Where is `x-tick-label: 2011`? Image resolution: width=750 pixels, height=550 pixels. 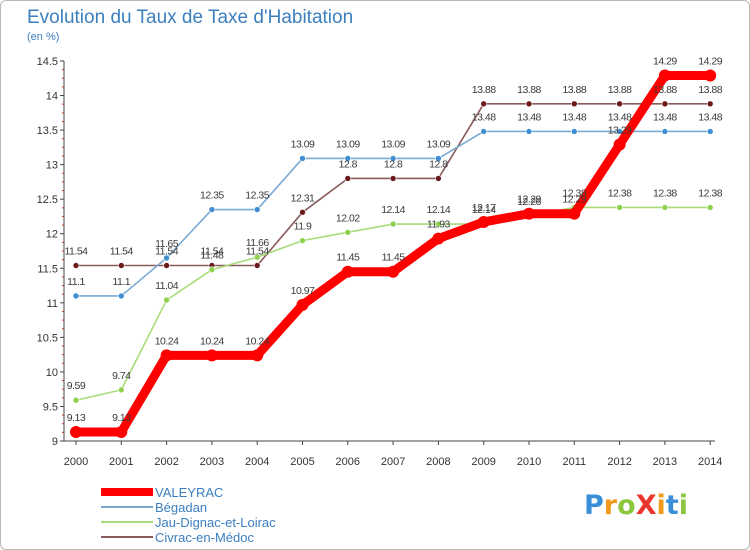
x-tick-label: 2011 is located at coordinates (574, 462).